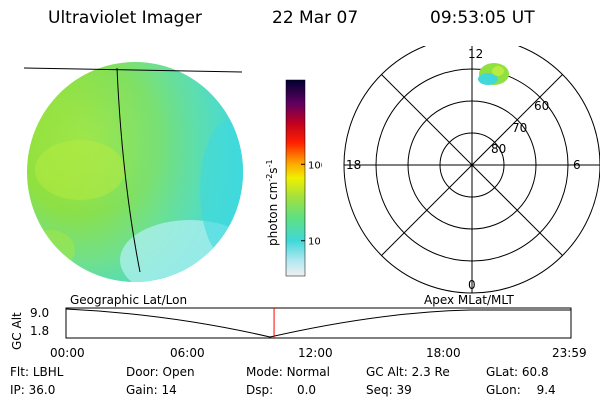 The height and width of the screenshot is (400, 600). I want to click on instrument-title: Ultraviolet Imager, so click(125, 18).